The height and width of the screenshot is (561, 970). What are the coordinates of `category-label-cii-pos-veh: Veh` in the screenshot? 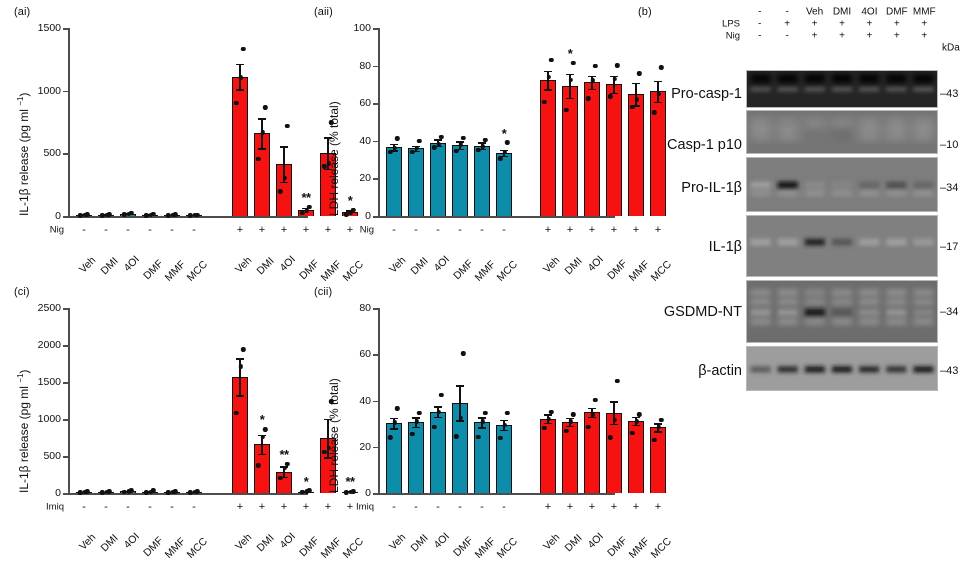 It's located at (552, 542).